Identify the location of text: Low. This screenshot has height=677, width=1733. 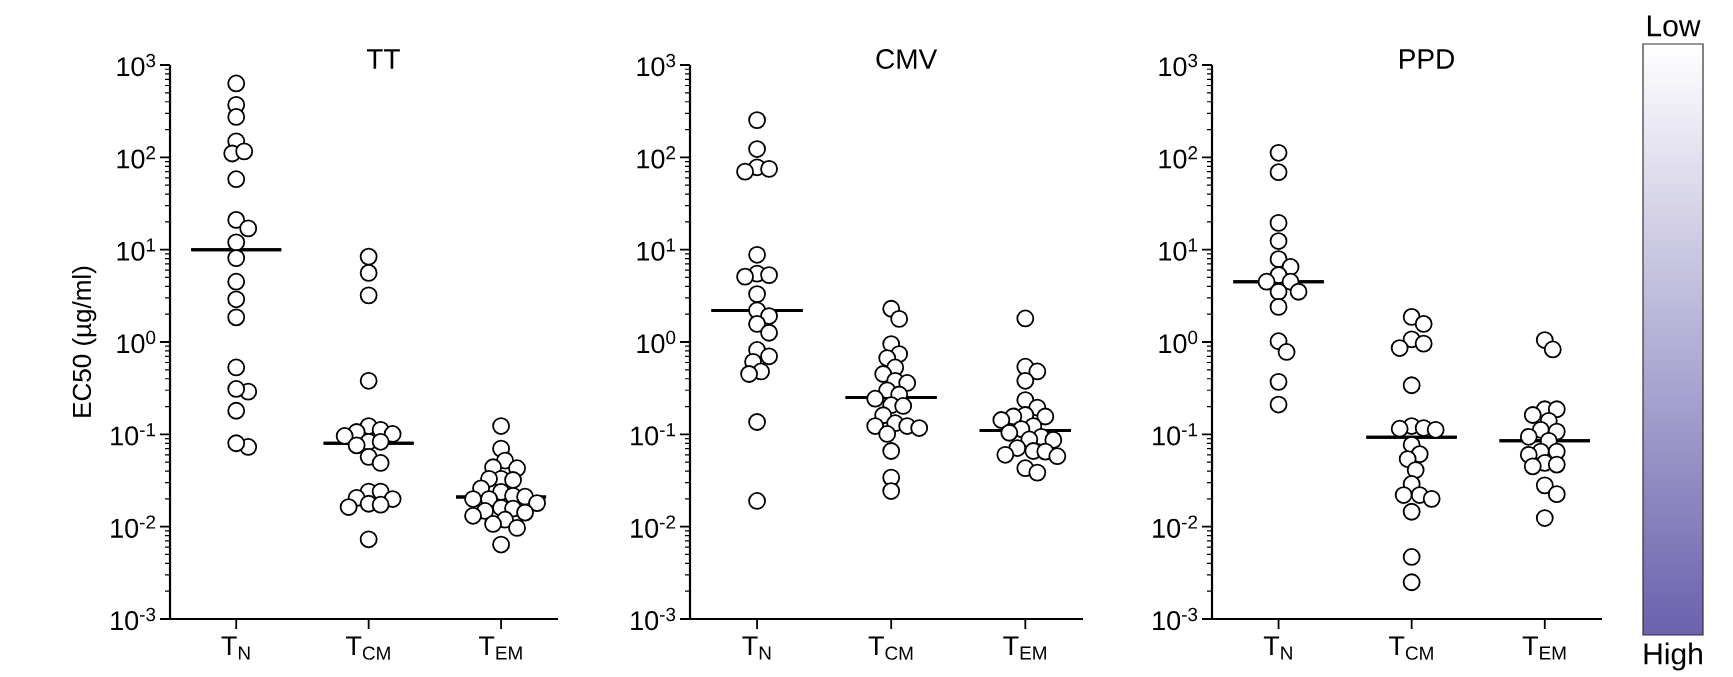
(1674, 26).